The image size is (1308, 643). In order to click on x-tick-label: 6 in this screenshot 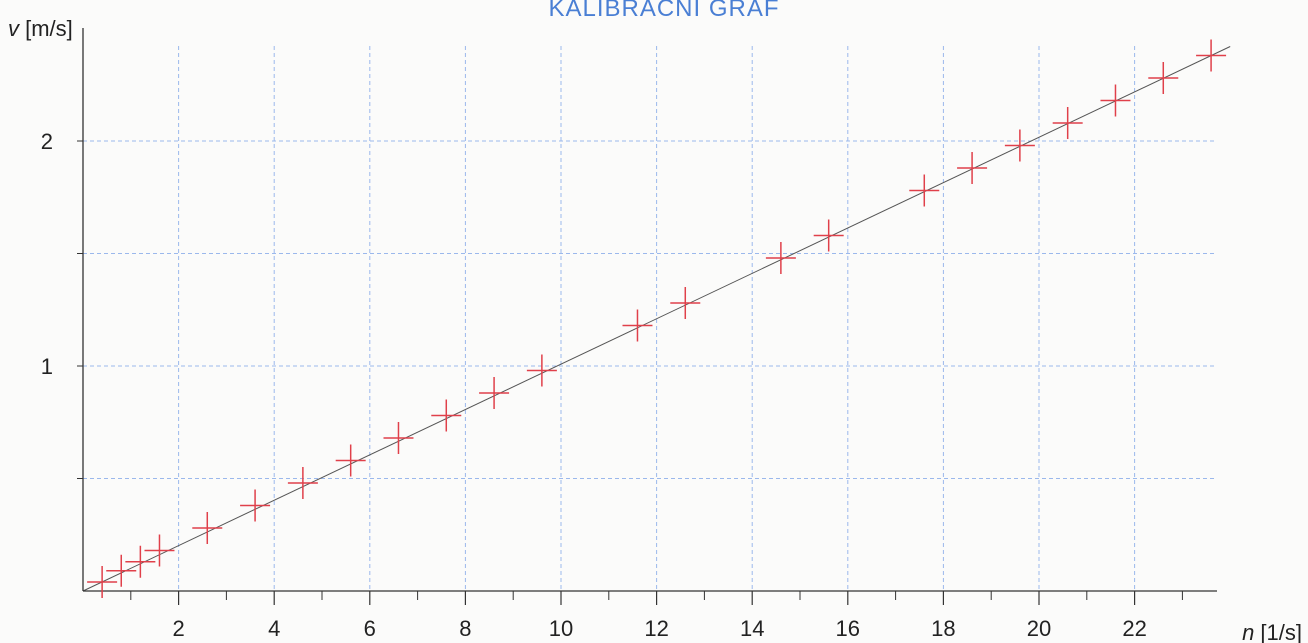, I will do `click(370, 628)`.